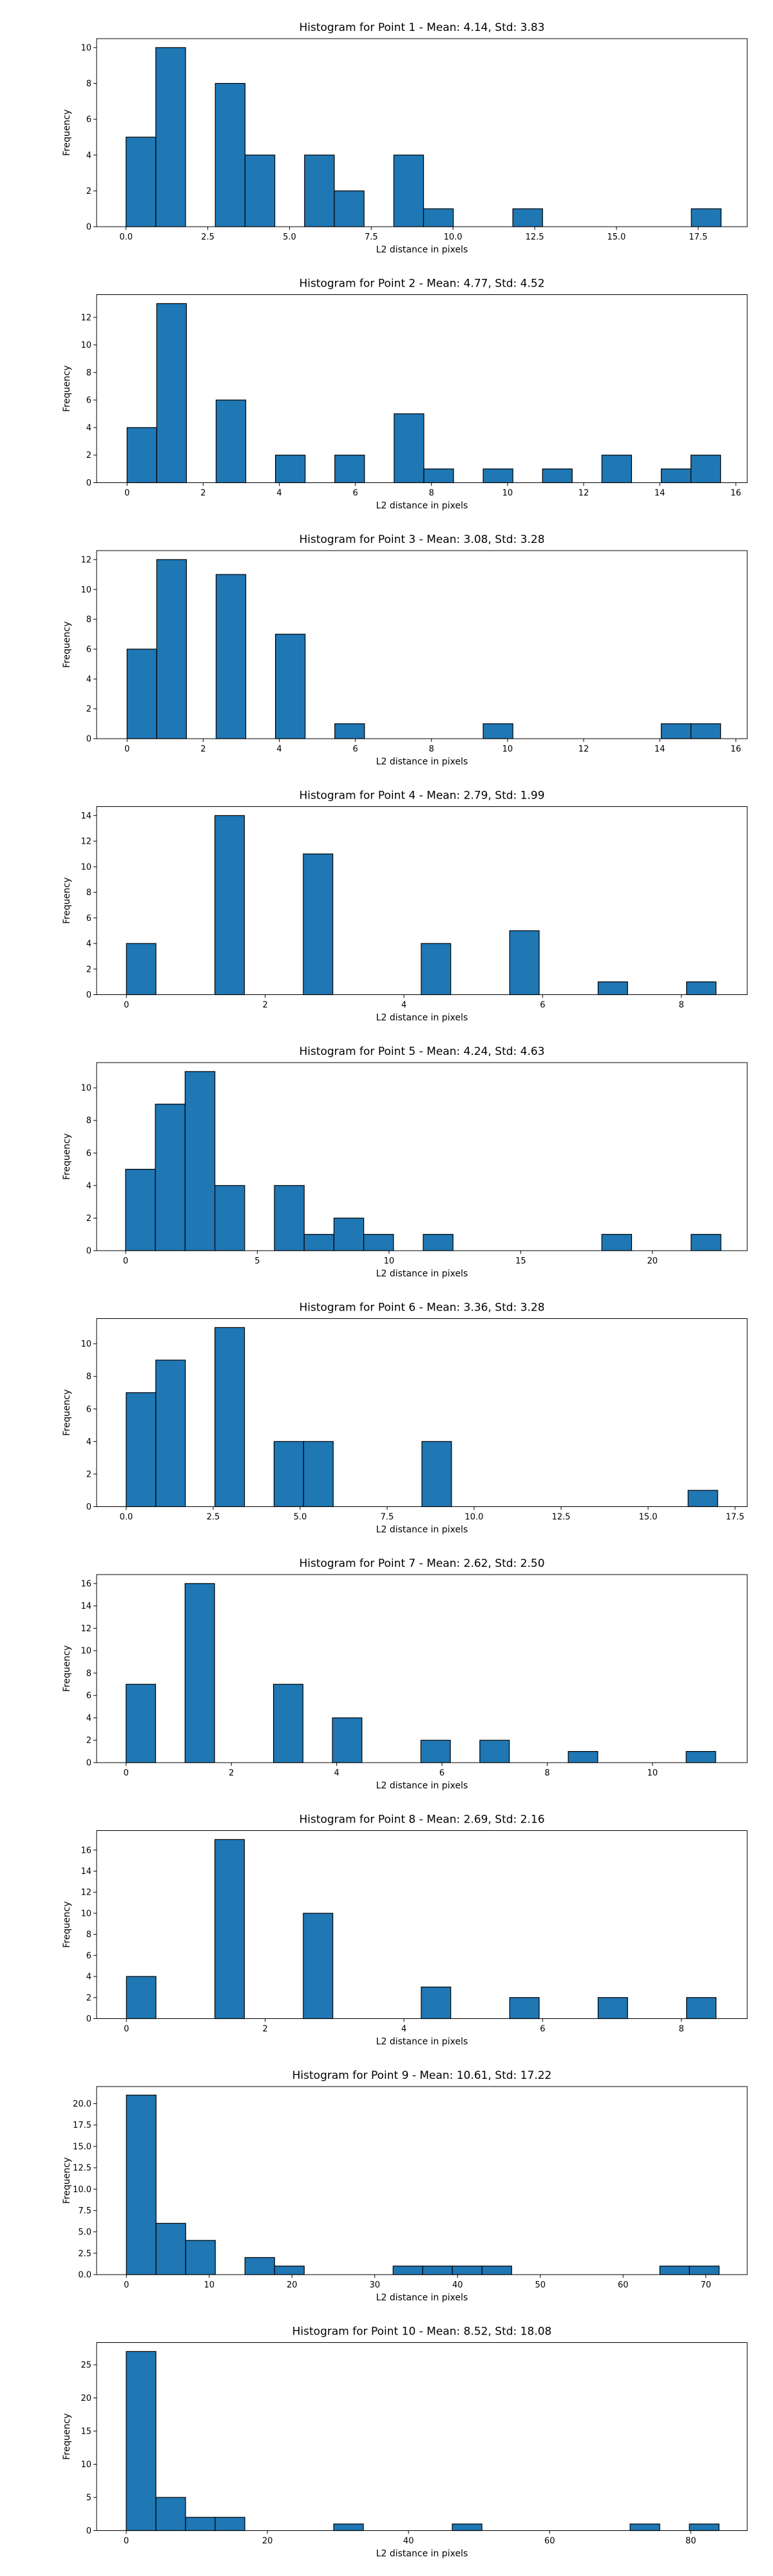 Image resolution: width=773 pixels, height=2576 pixels. I want to click on y-tick-label: 15, so click(86, 2432).